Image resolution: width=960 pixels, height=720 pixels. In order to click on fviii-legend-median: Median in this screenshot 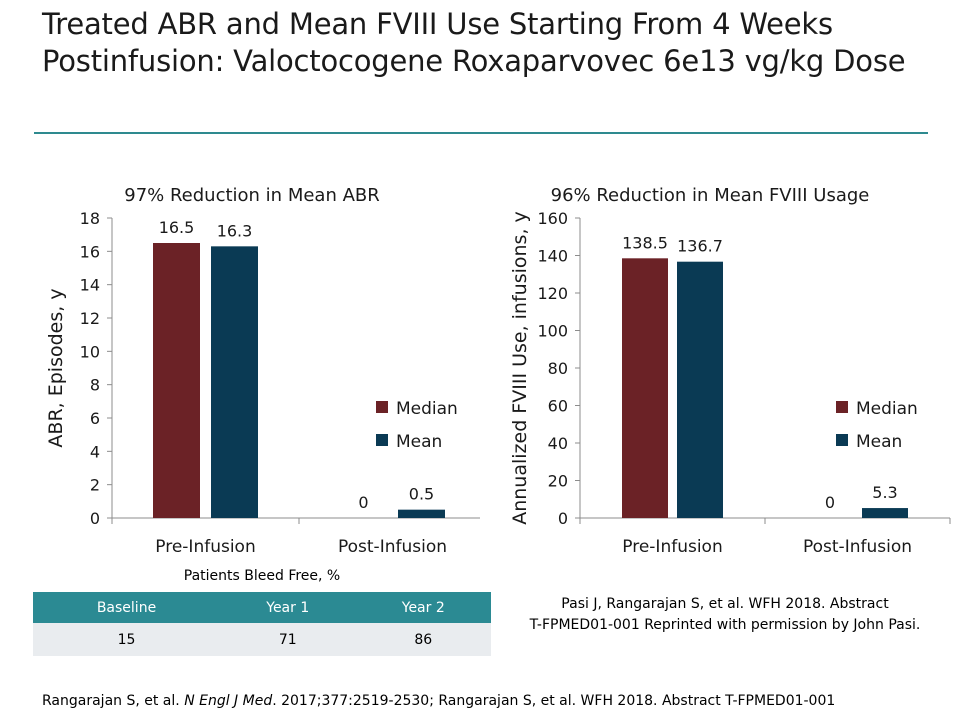, I will do `click(877, 409)`.